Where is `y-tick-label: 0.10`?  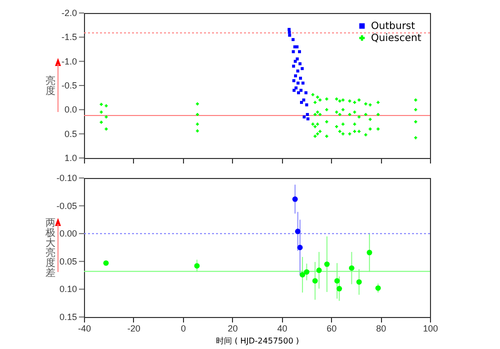 y-tick-label: 0.10 is located at coordinates (68, 289).